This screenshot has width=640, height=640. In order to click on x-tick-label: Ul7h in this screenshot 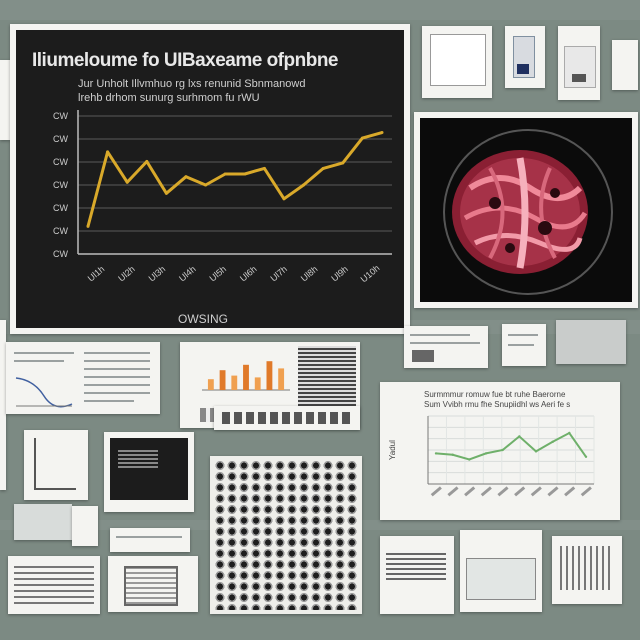, I will do `click(278, 274)`.